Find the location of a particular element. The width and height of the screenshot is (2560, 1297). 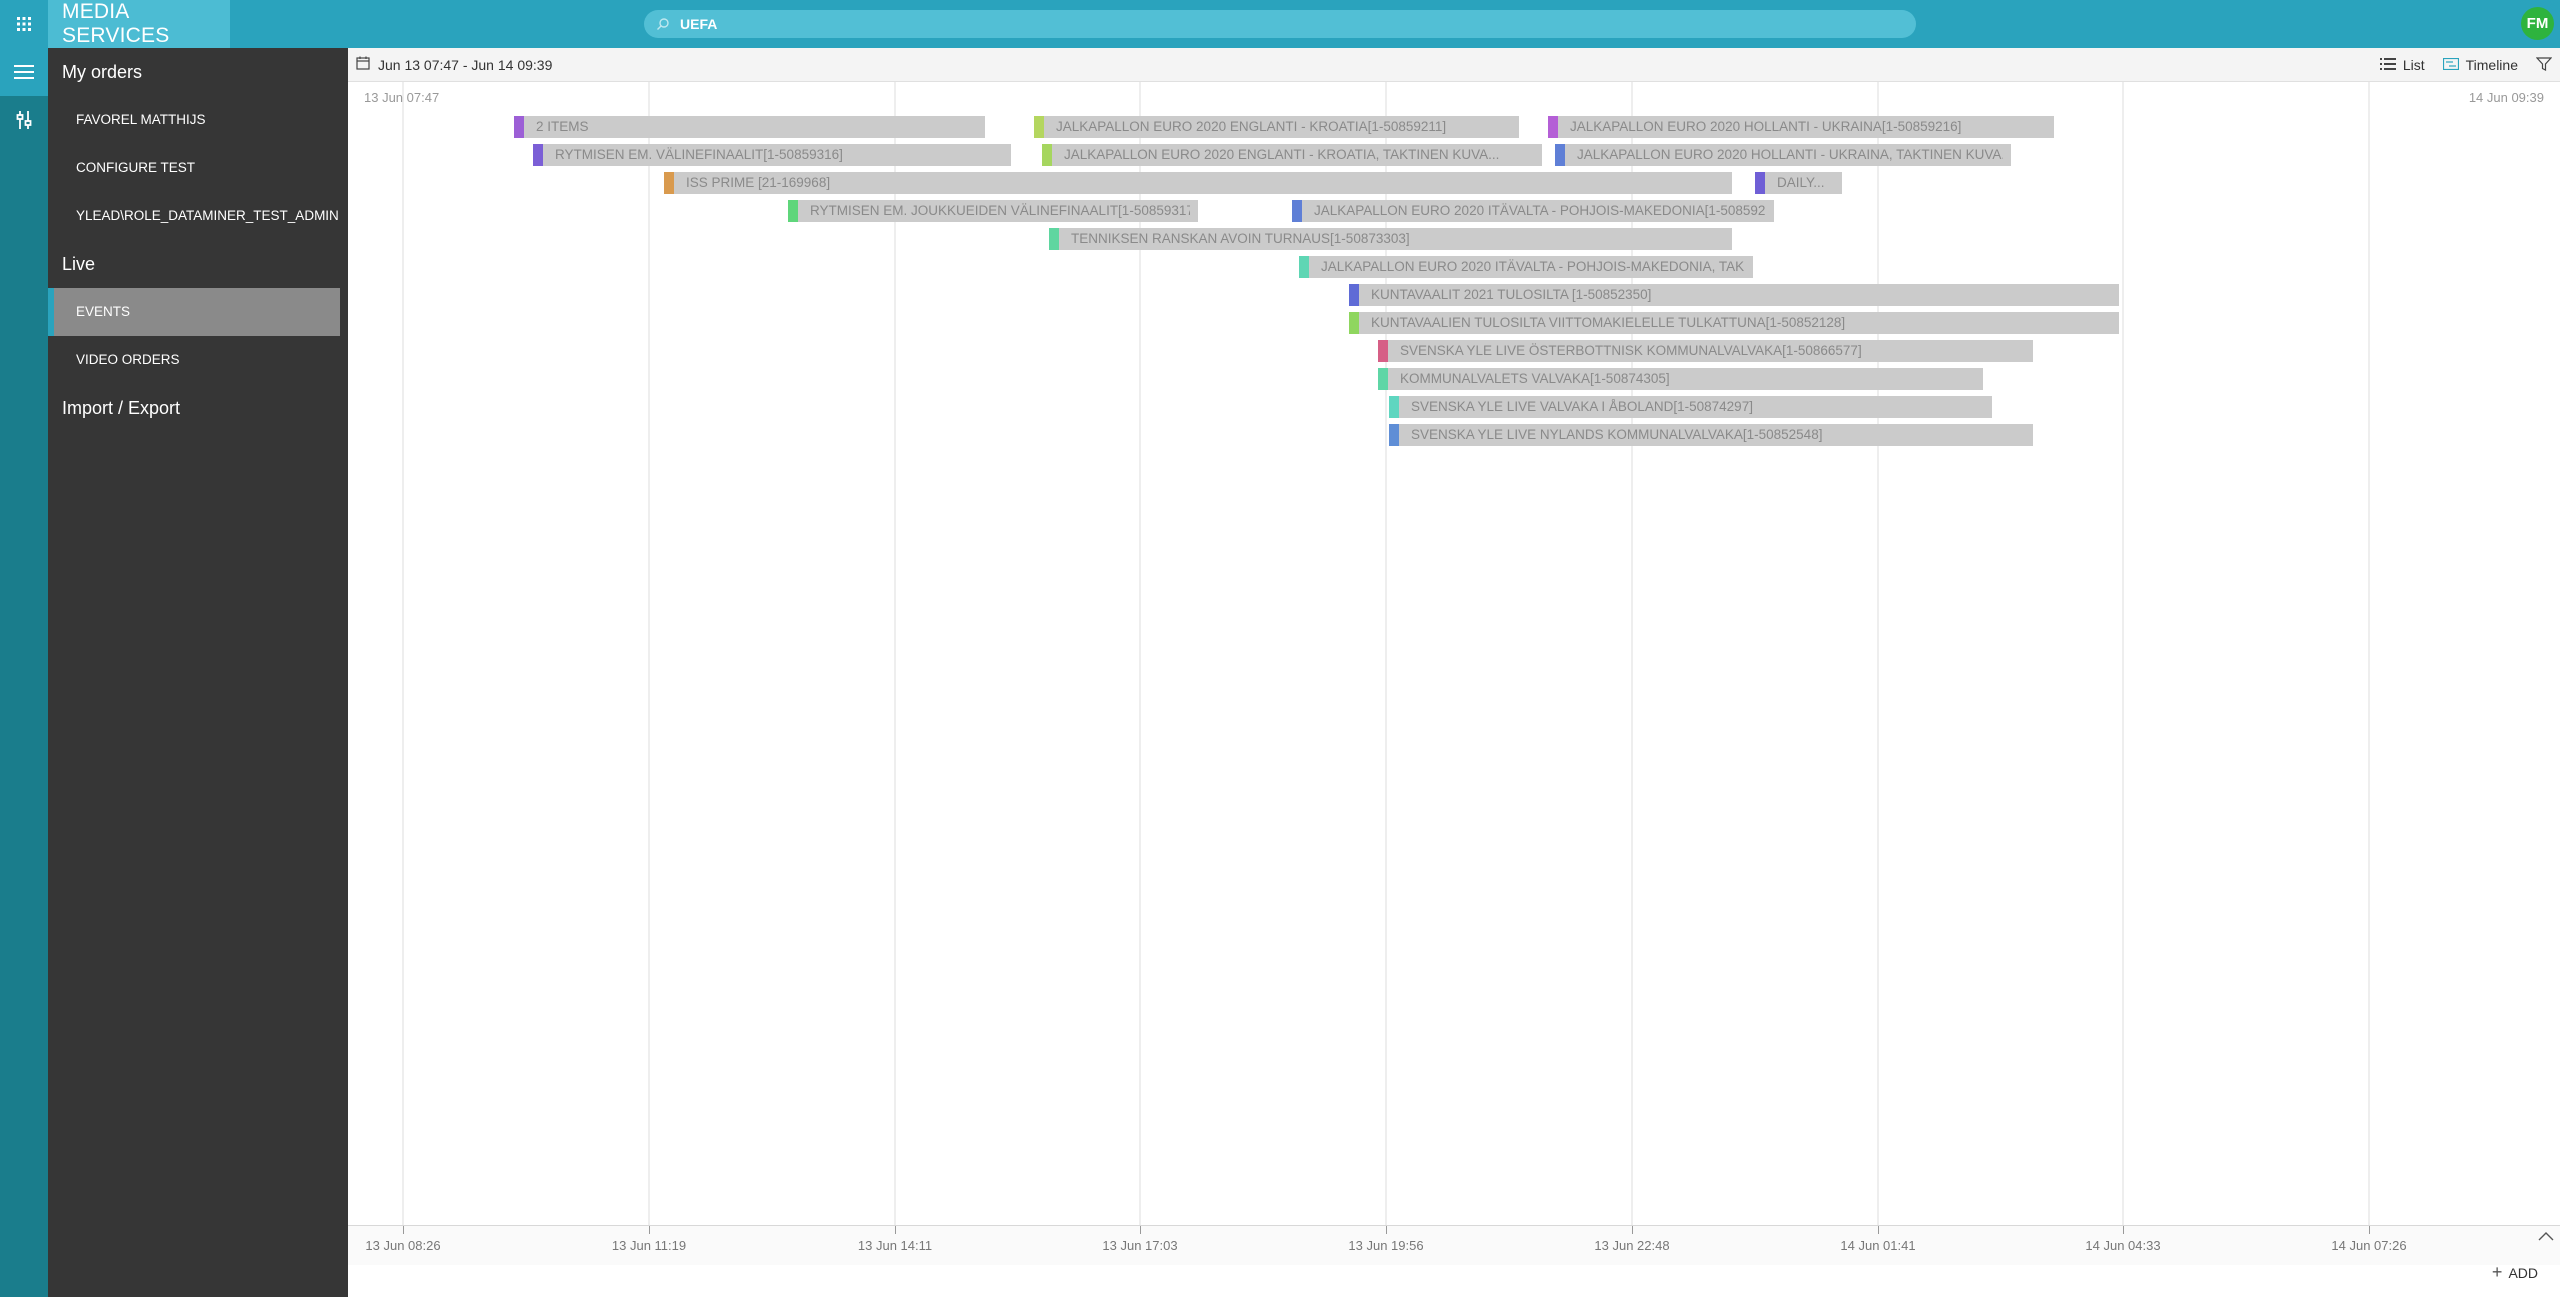

list-view-label: List is located at coordinates (2413, 65).